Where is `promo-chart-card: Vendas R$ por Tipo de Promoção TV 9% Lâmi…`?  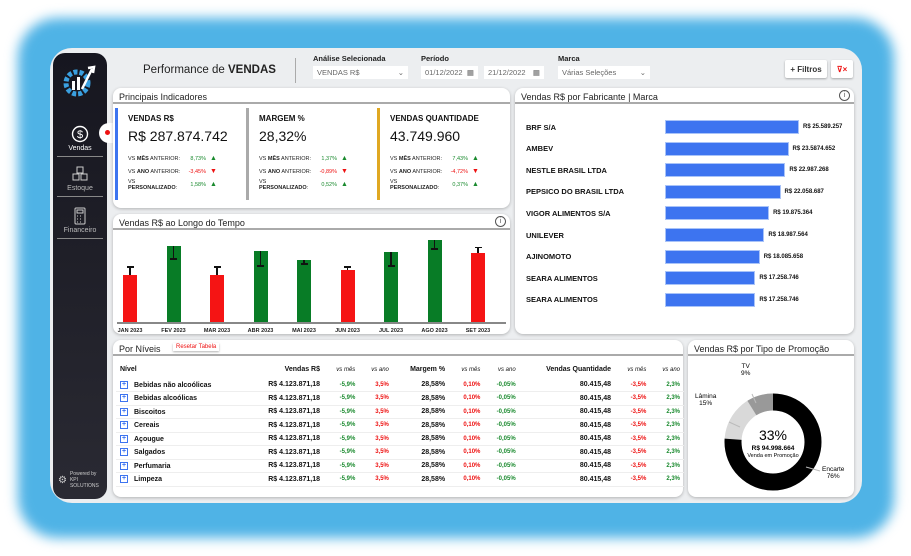
promo-chart-card: Vendas R$ por Tipo de Promoção TV 9% Lâmi… is located at coordinates (771, 418).